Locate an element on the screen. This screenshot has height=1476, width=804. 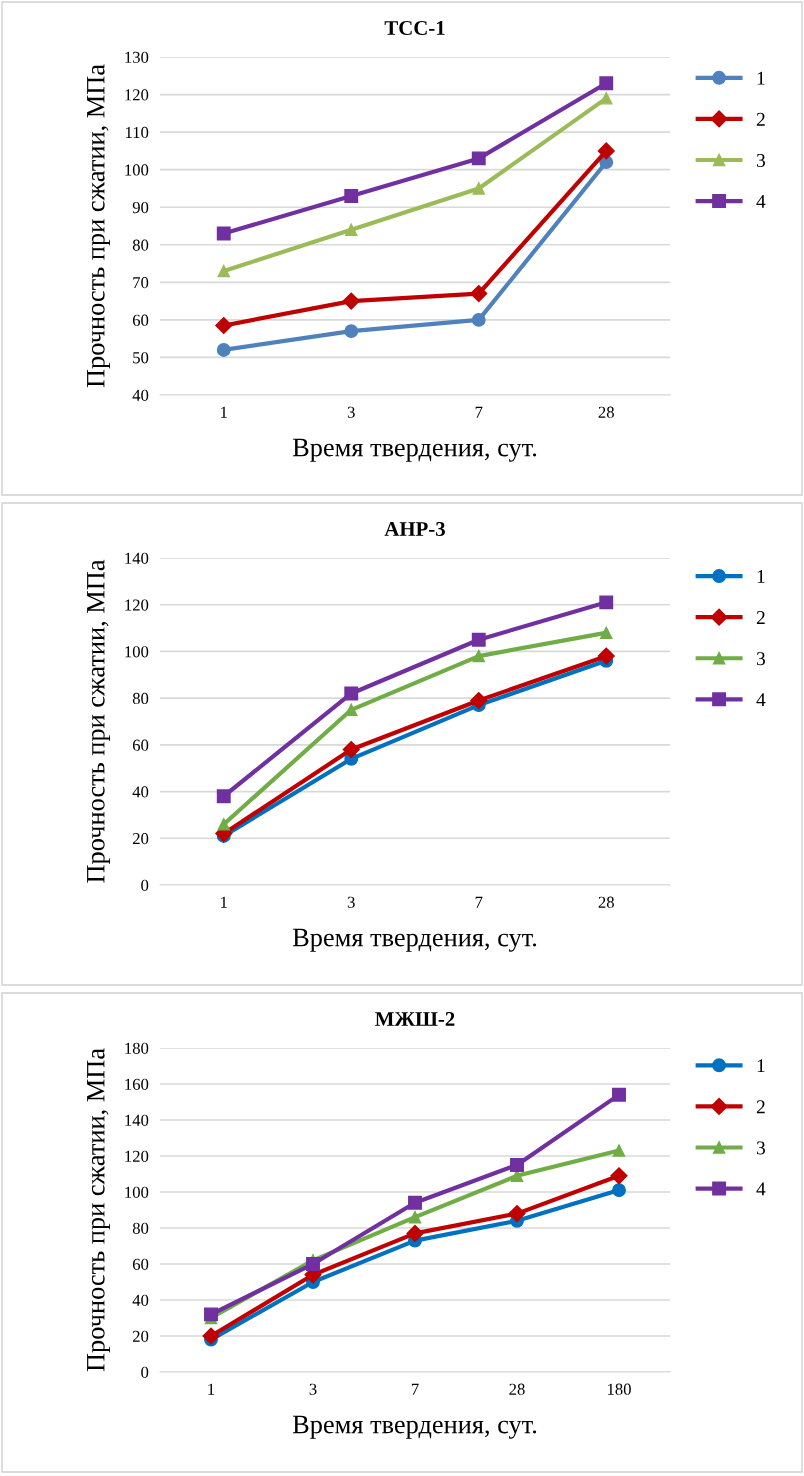
y-tick-label: 180 is located at coordinates (137, 1048).